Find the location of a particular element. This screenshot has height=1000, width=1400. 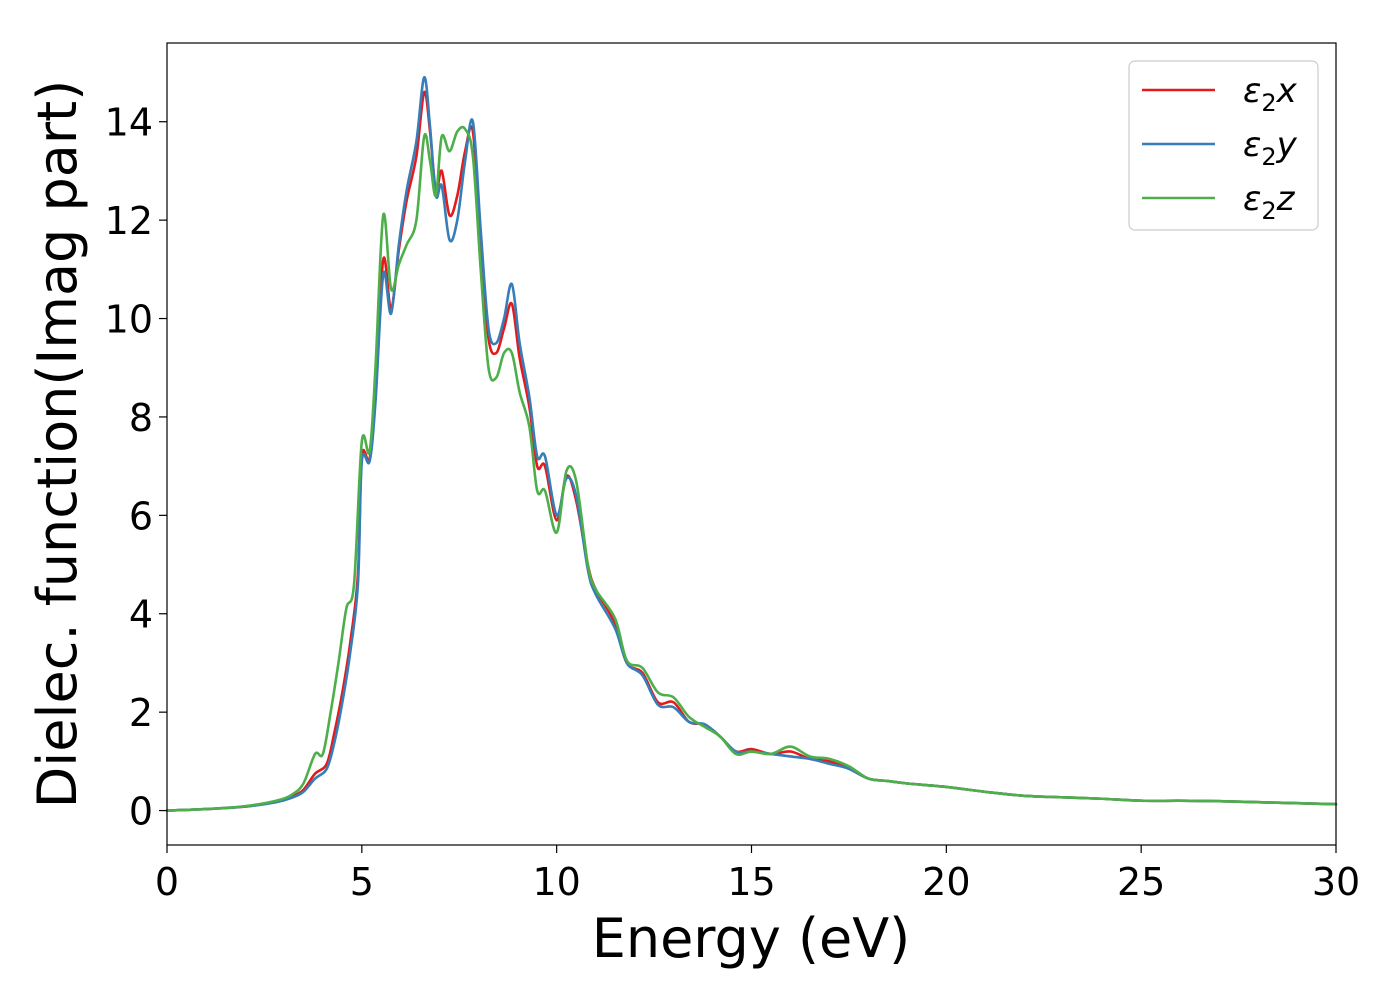

y-tick-label: 6 is located at coordinates (141, 516).